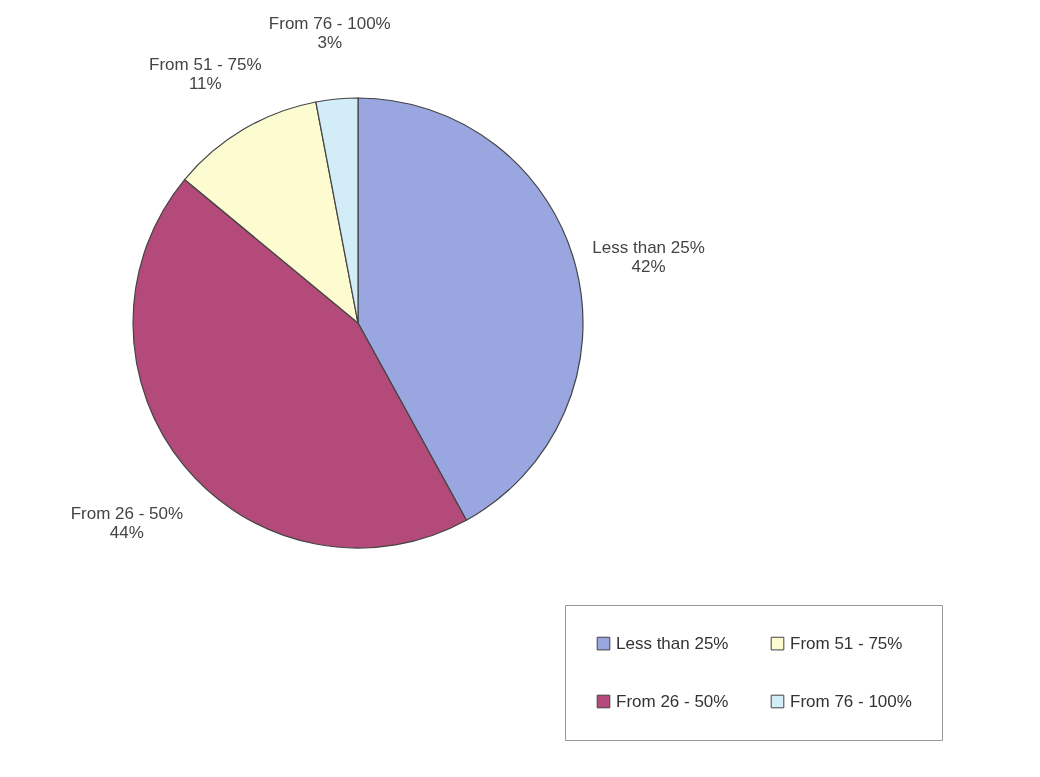 The width and height of the screenshot is (1040, 777). What do you see at coordinates (205, 83) in the screenshot?
I see `data-label: 11%` at bounding box center [205, 83].